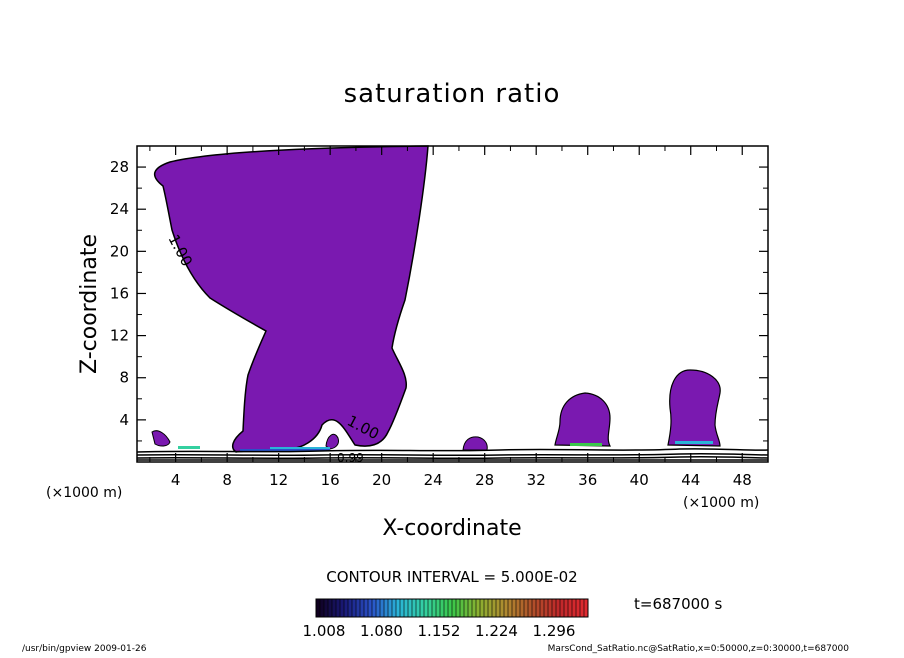 This screenshot has height=658, width=904. What do you see at coordinates (381, 631) in the screenshot?
I see `colorbar-tick-label: 1.080` at bounding box center [381, 631].